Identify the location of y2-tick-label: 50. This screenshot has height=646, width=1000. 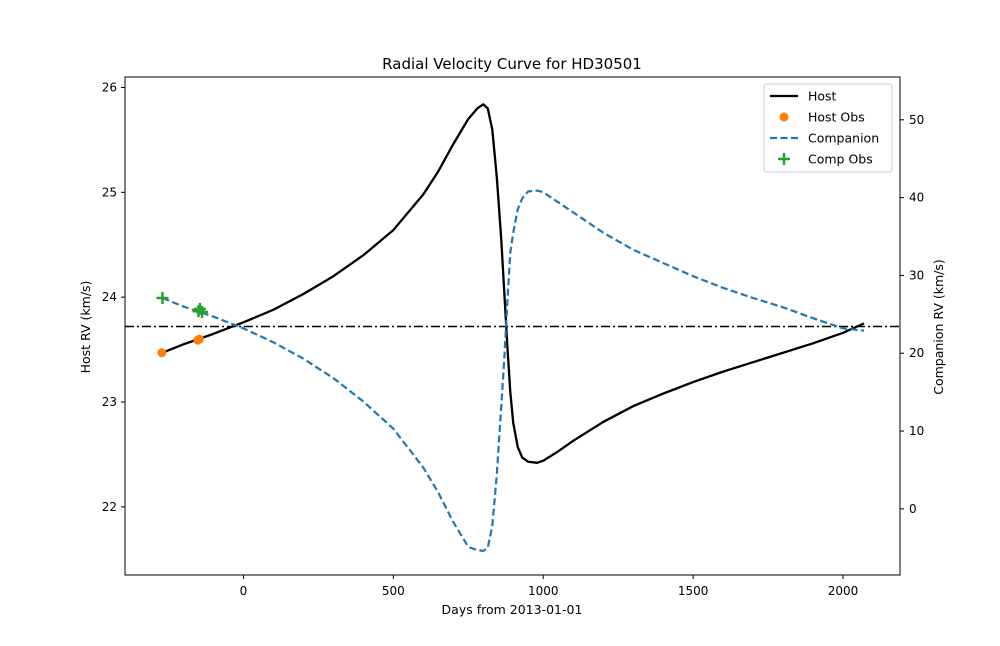
(916, 120).